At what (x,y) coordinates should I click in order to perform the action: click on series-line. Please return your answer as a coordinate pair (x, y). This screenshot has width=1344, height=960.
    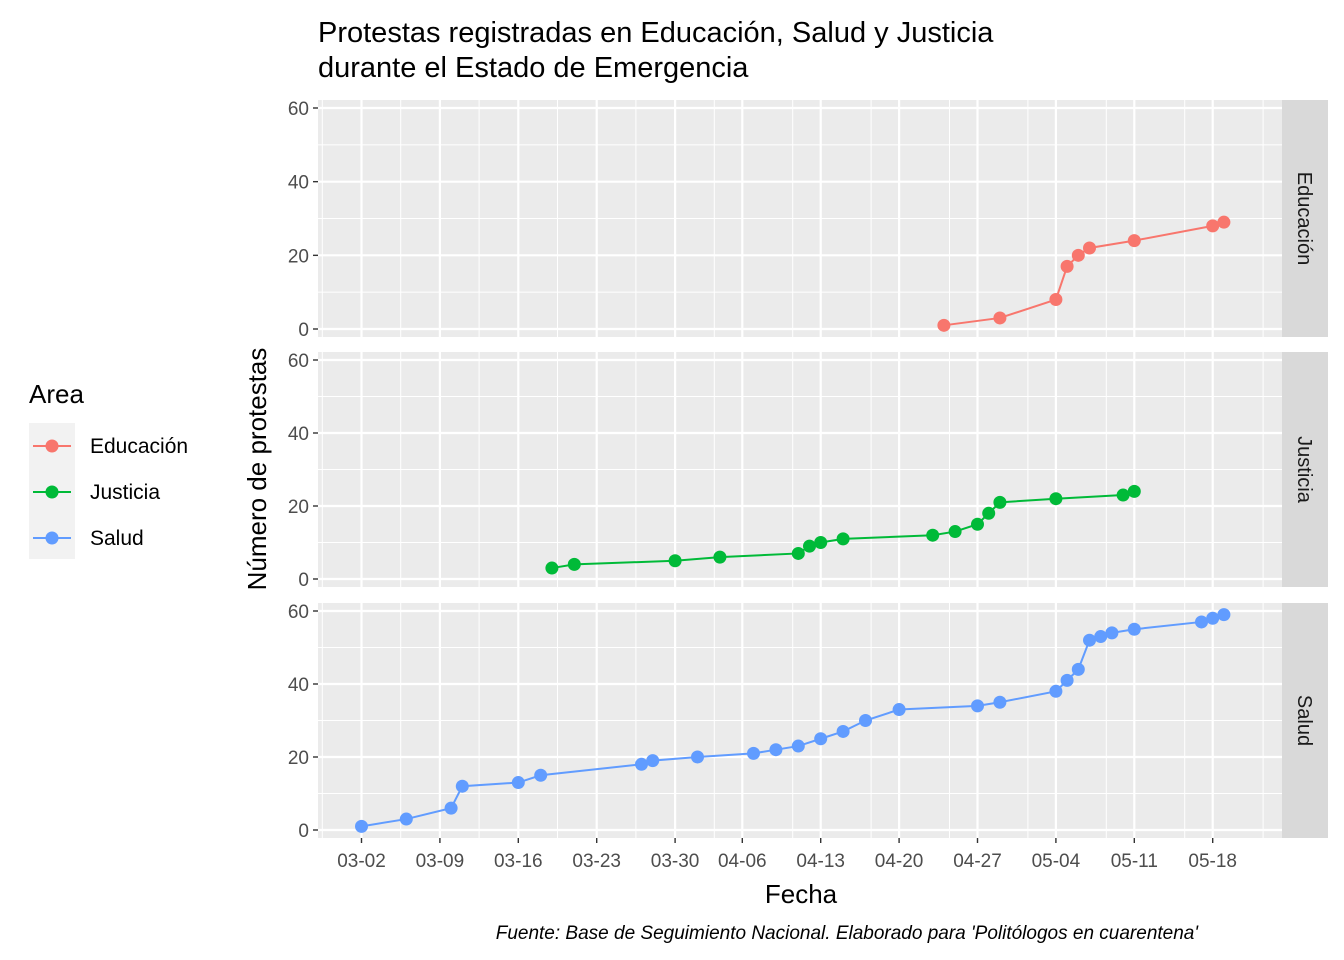
    Looking at the image, I should click on (843, 530).